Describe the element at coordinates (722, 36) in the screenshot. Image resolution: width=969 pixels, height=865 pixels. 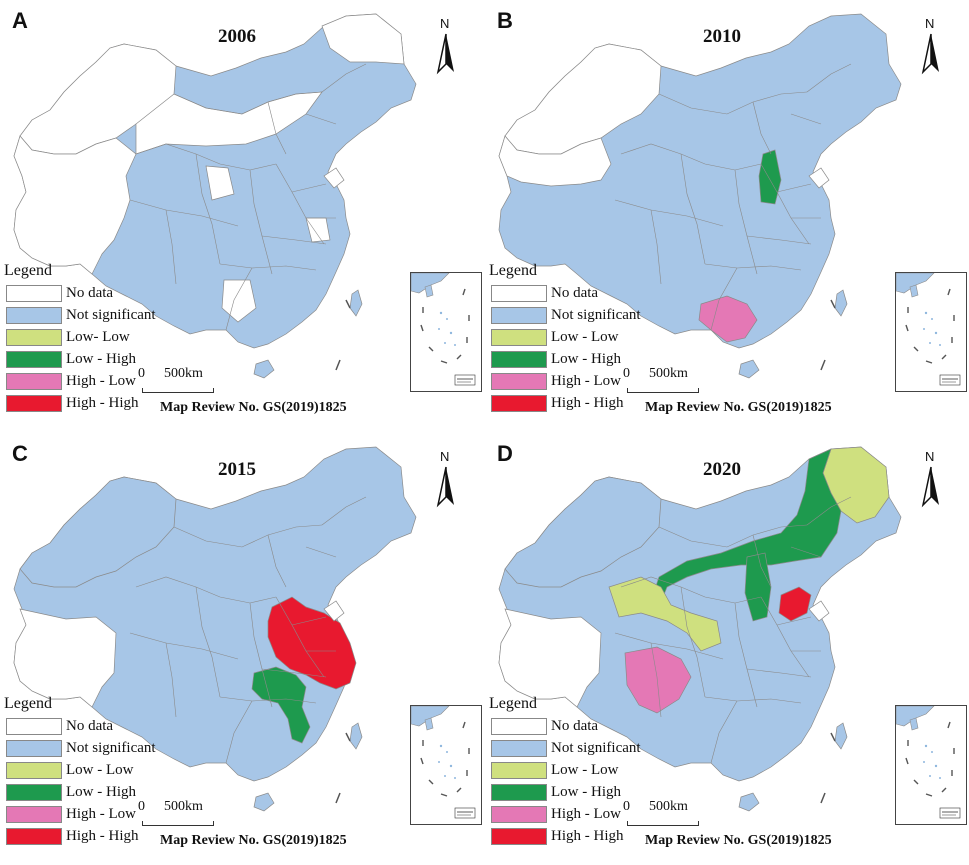
I see `panel-year: 2010` at that location.